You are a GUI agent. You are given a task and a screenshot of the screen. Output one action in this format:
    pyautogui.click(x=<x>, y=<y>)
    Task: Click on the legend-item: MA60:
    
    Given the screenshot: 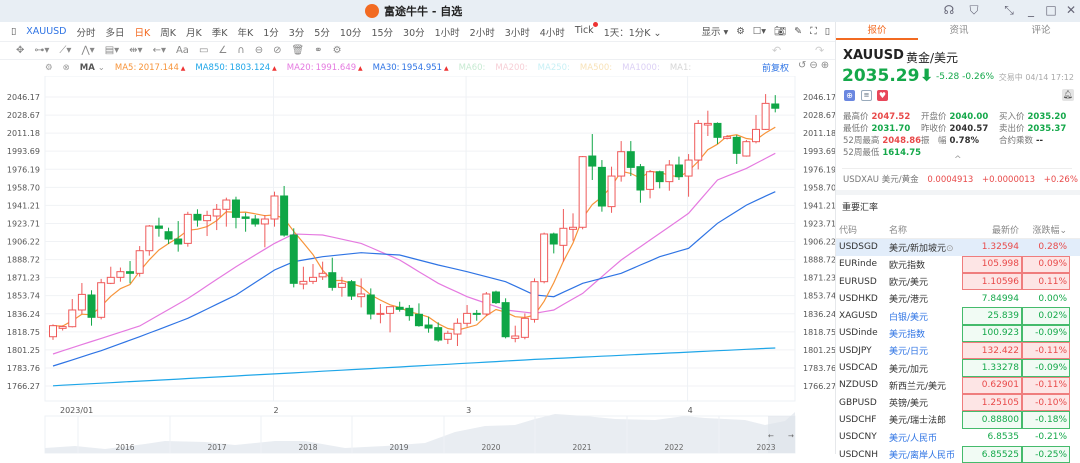 What is the action you would take?
    pyautogui.click(x=472, y=68)
    